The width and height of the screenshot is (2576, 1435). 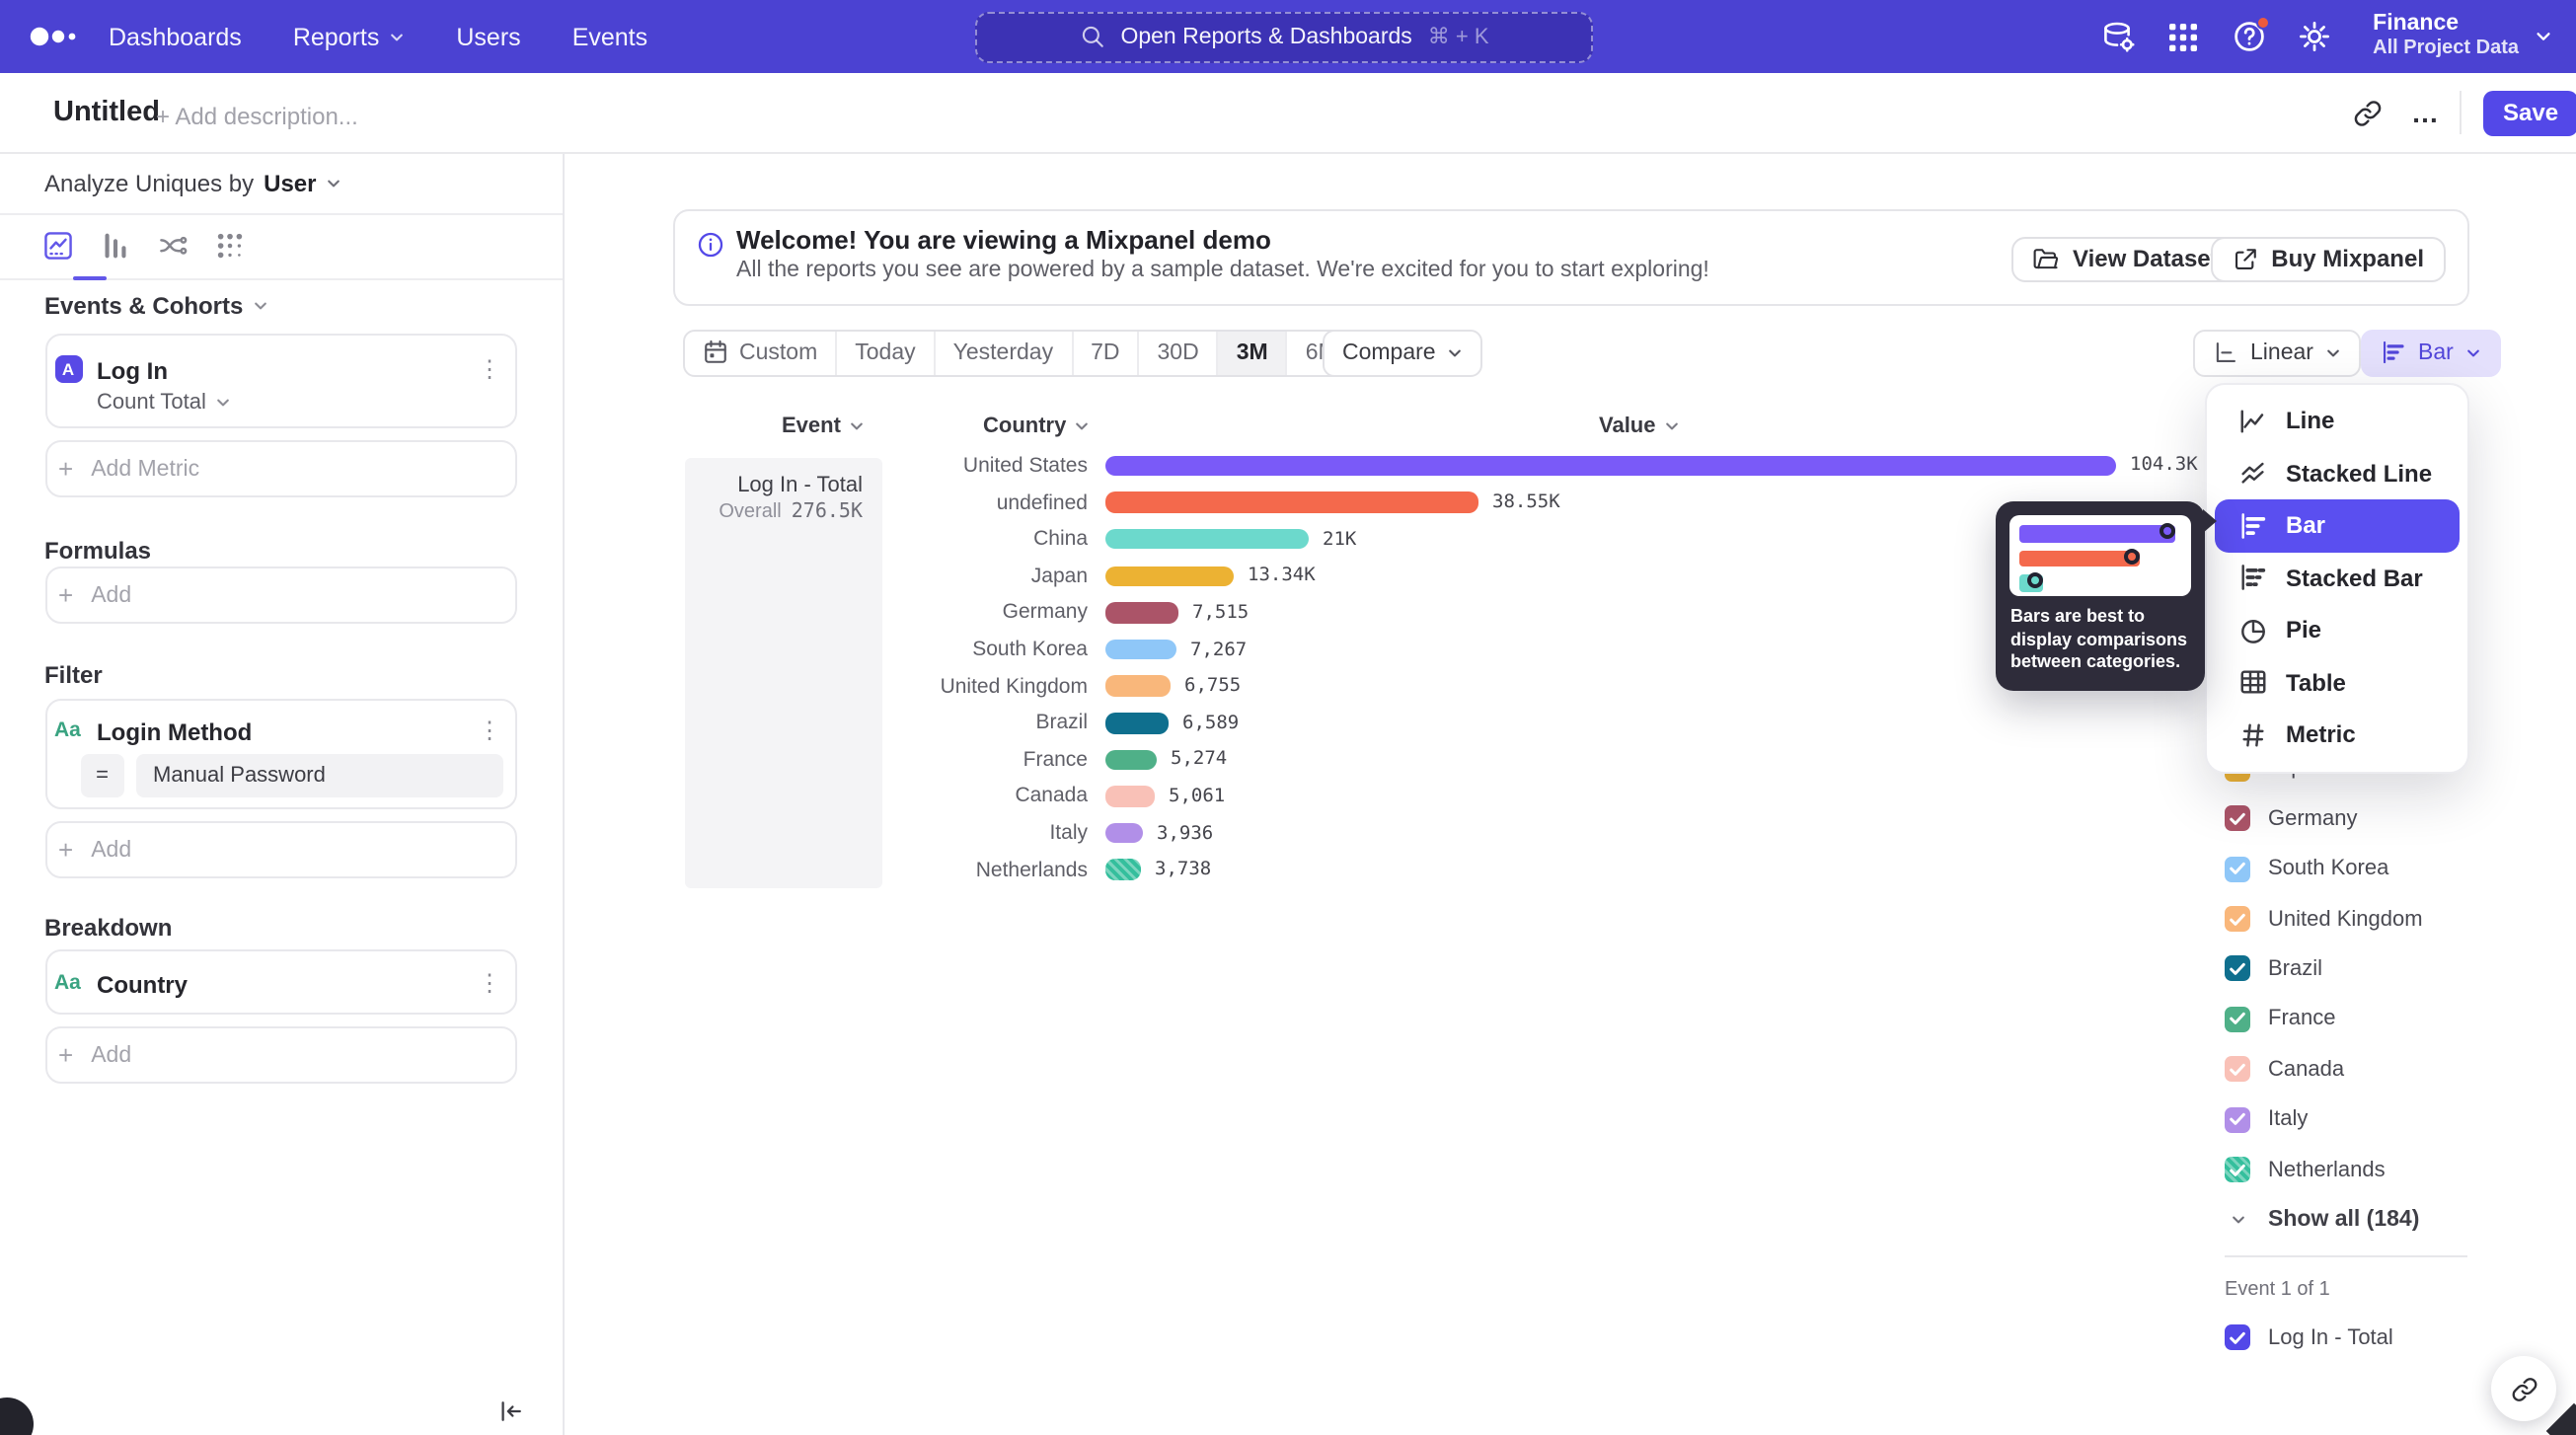 What do you see at coordinates (2183, 36) in the screenshot?
I see `apps-grid-icon` at bounding box center [2183, 36].